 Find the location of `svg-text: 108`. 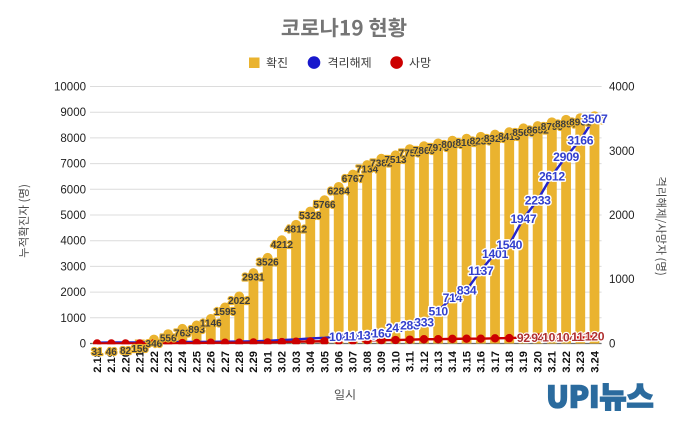

svg-text: 108 is located at coordinates (339, 337).